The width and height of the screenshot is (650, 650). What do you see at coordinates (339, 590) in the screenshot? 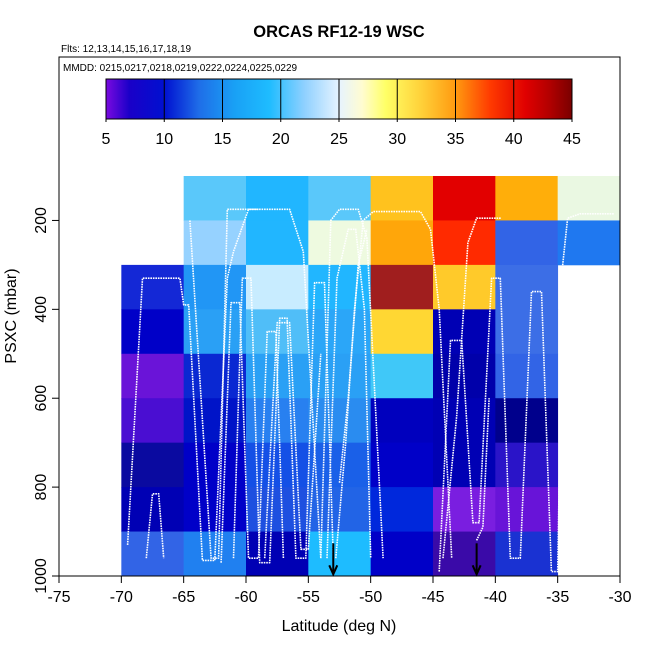
I see `x-axis: -75 -70 -65 -60 -55 -50 -45 -40 -35 -30` at bounding box center [339, 590].